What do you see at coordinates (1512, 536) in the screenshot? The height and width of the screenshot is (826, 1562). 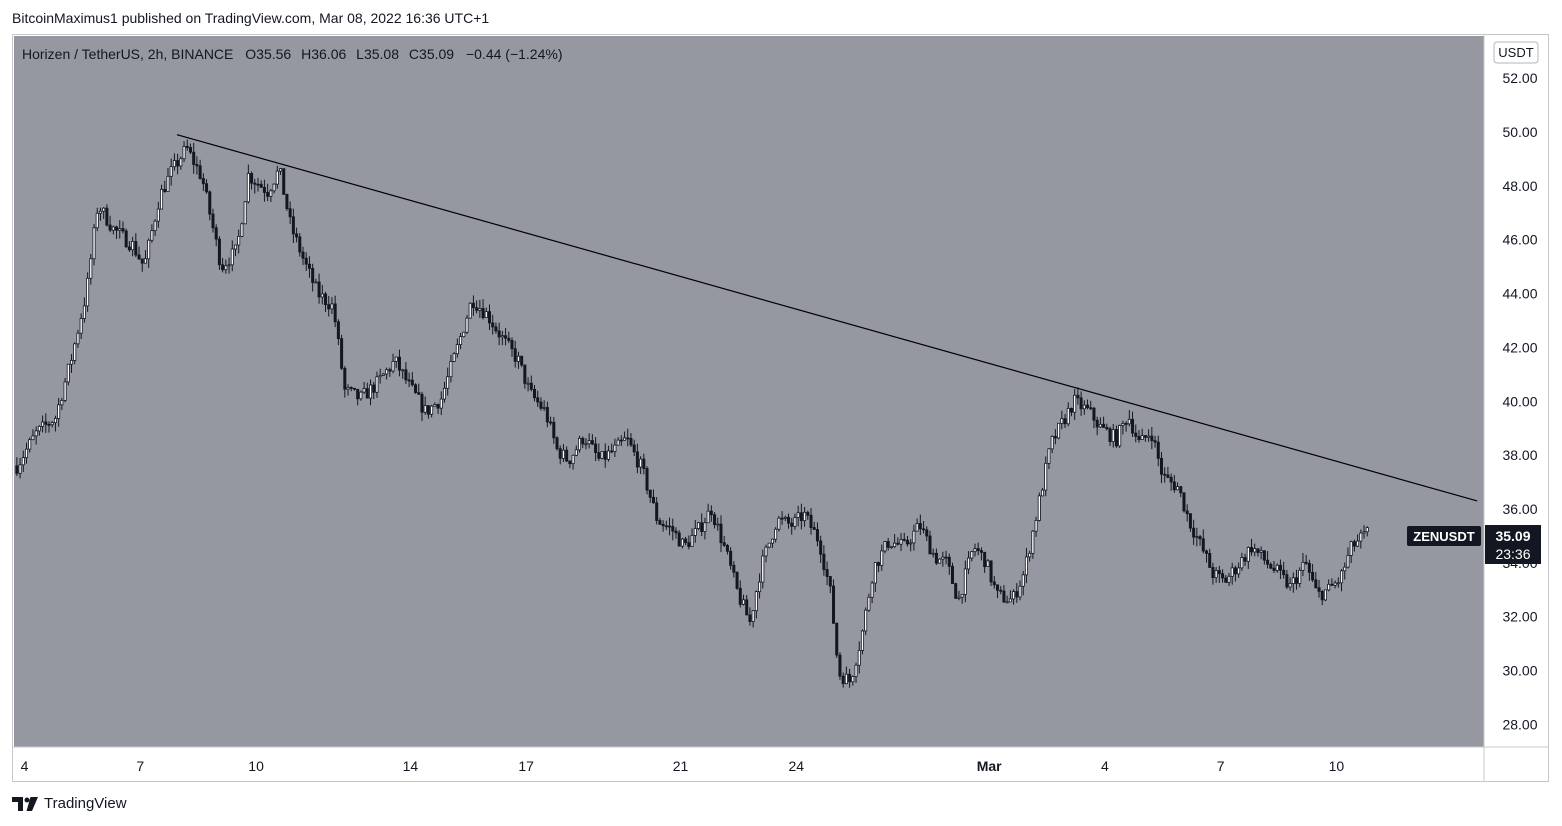 I see `last-price-value: 35.09` at bounding box center [1512, 536].